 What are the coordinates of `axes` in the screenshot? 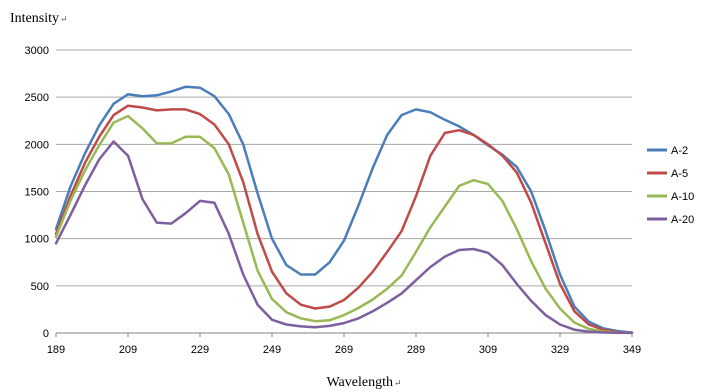 It's located at (344, 334).